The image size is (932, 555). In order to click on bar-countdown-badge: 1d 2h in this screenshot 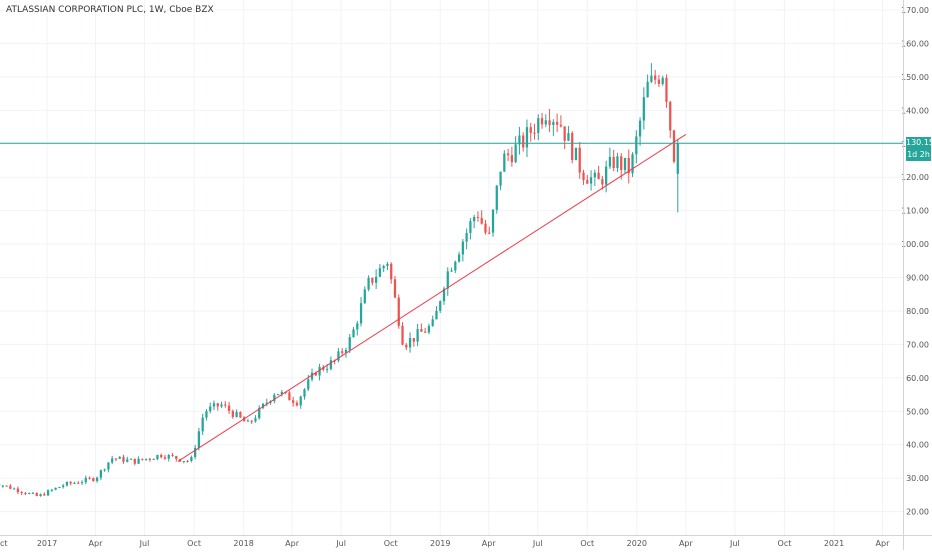, I will do `click(918, 155)`.